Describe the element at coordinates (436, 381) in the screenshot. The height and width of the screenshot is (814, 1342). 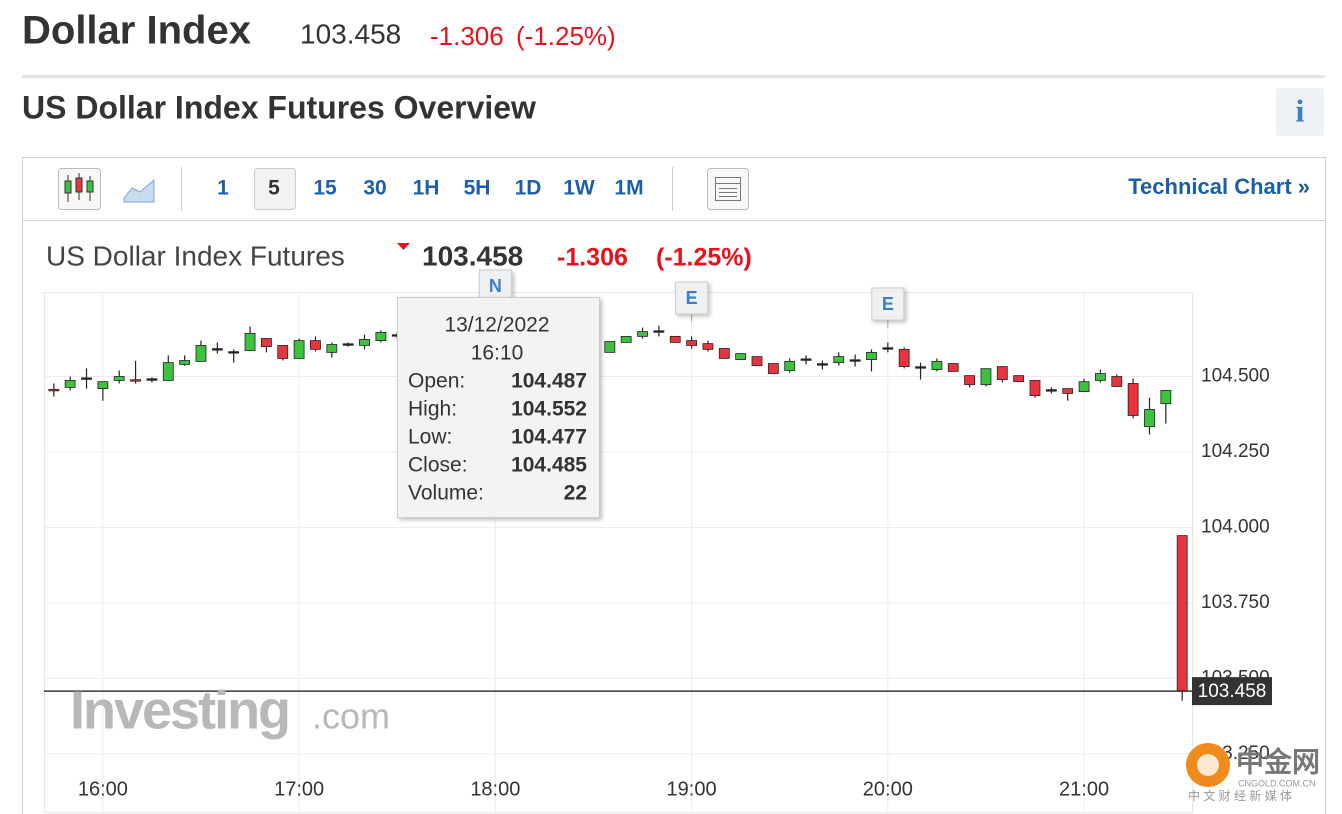
I see `tooltip-label: Open:` at that location.